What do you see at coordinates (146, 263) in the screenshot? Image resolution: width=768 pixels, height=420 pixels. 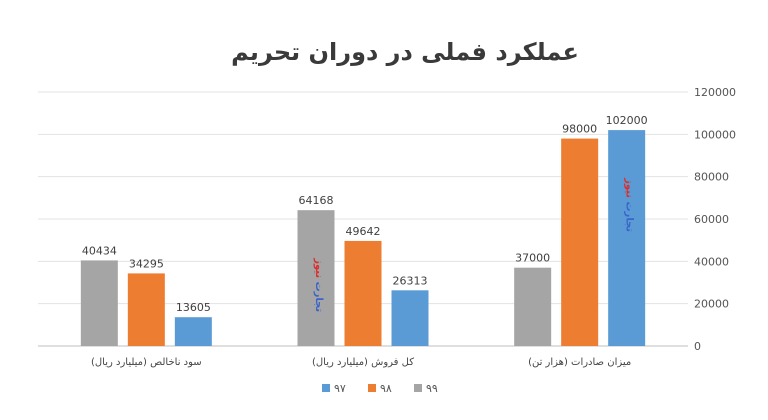 I see `data-label: 34295` at bounding box center [146, 263].